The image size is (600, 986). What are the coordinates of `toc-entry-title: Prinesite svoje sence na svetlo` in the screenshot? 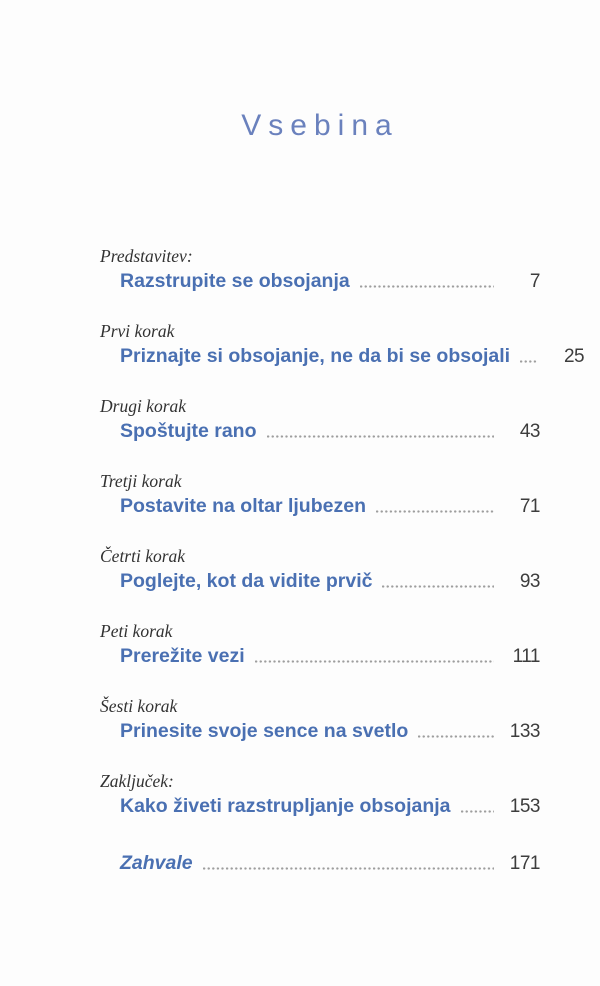 It's located at (264, 731).